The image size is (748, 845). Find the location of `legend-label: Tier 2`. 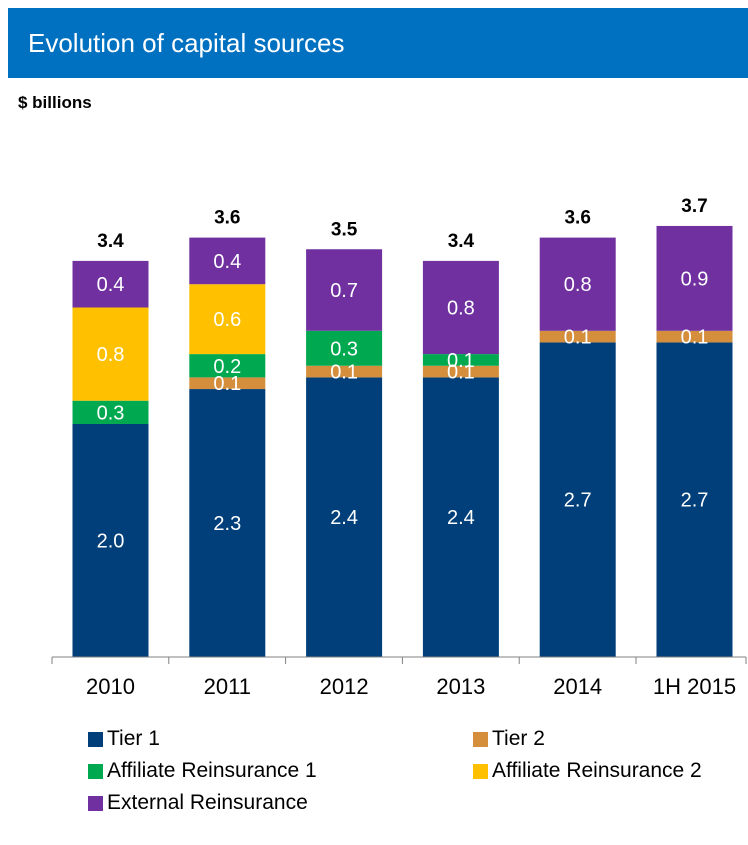

legend-label: Tier 2 is located at coordinates (518, 738).